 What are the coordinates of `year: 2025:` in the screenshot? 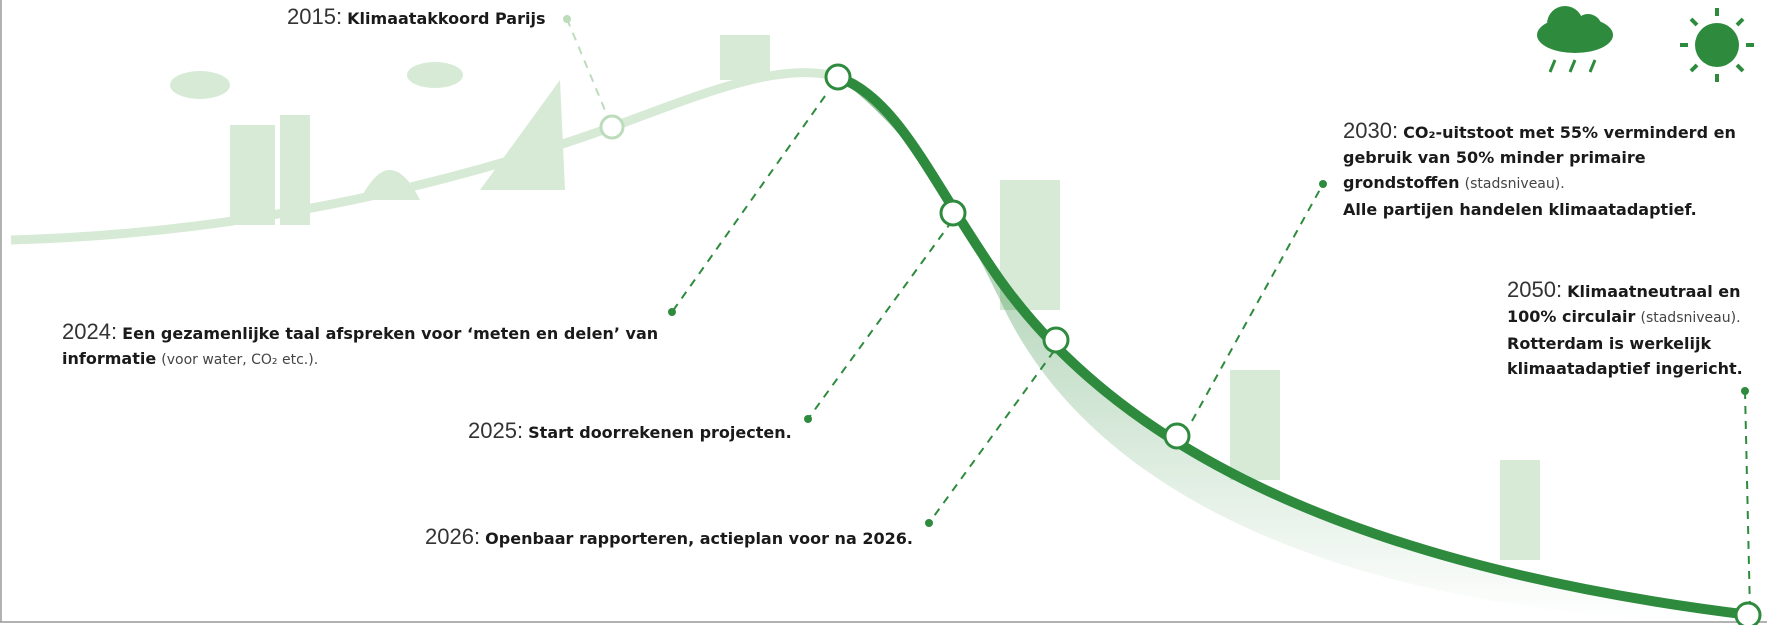 It's located at (496, 430).